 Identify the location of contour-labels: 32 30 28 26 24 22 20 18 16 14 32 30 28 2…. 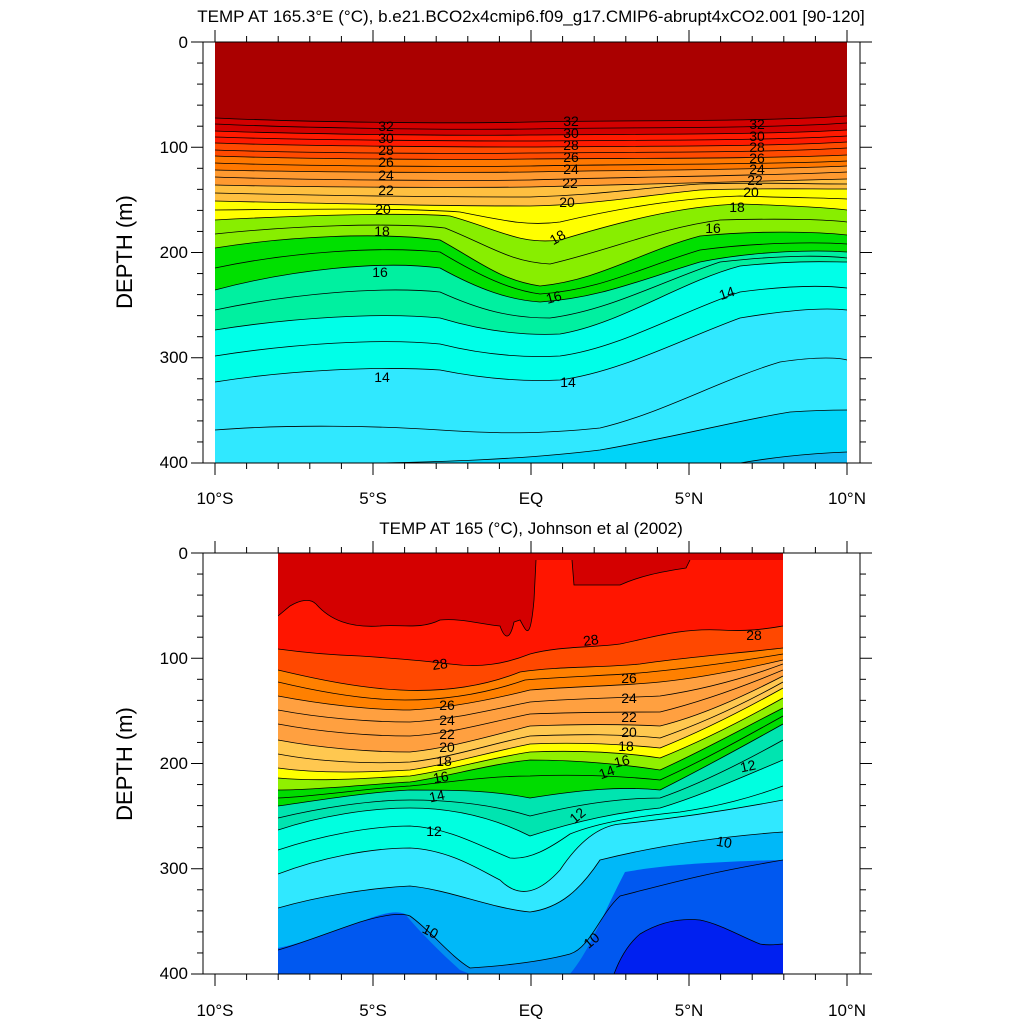
(568, 251).